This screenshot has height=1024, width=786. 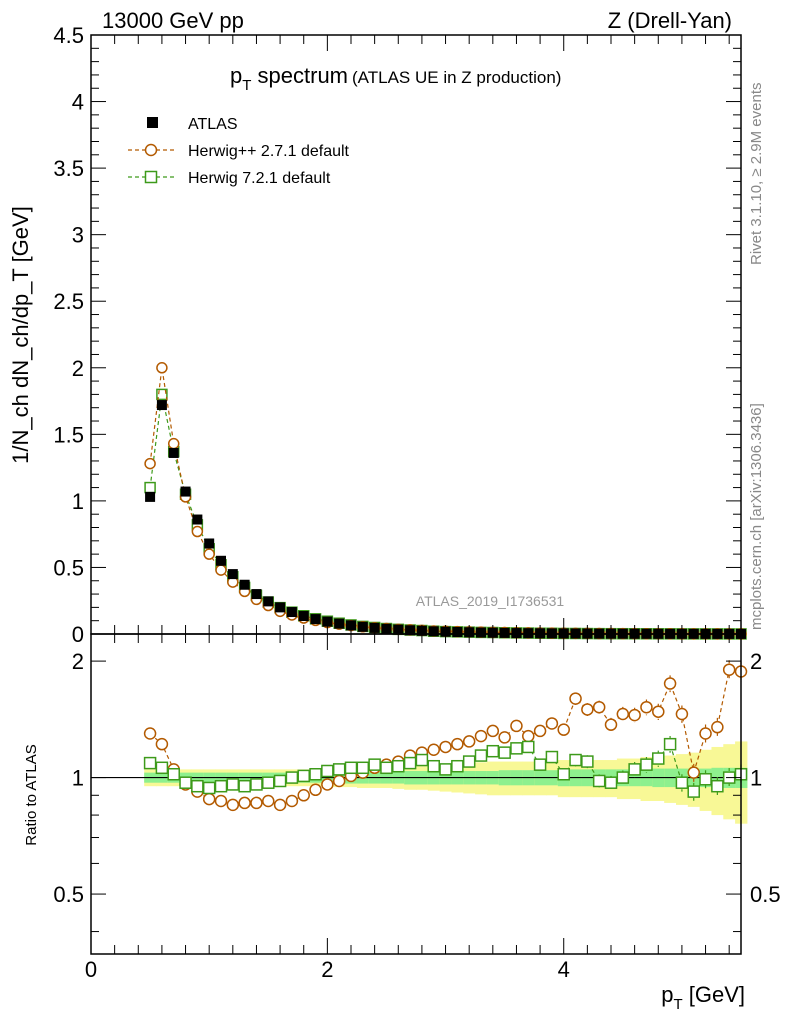 What do you see at coordinates (78, 661) in the screenshot?
I see `ratio-tick-label-left: 2` at bounding box center [78, 661].